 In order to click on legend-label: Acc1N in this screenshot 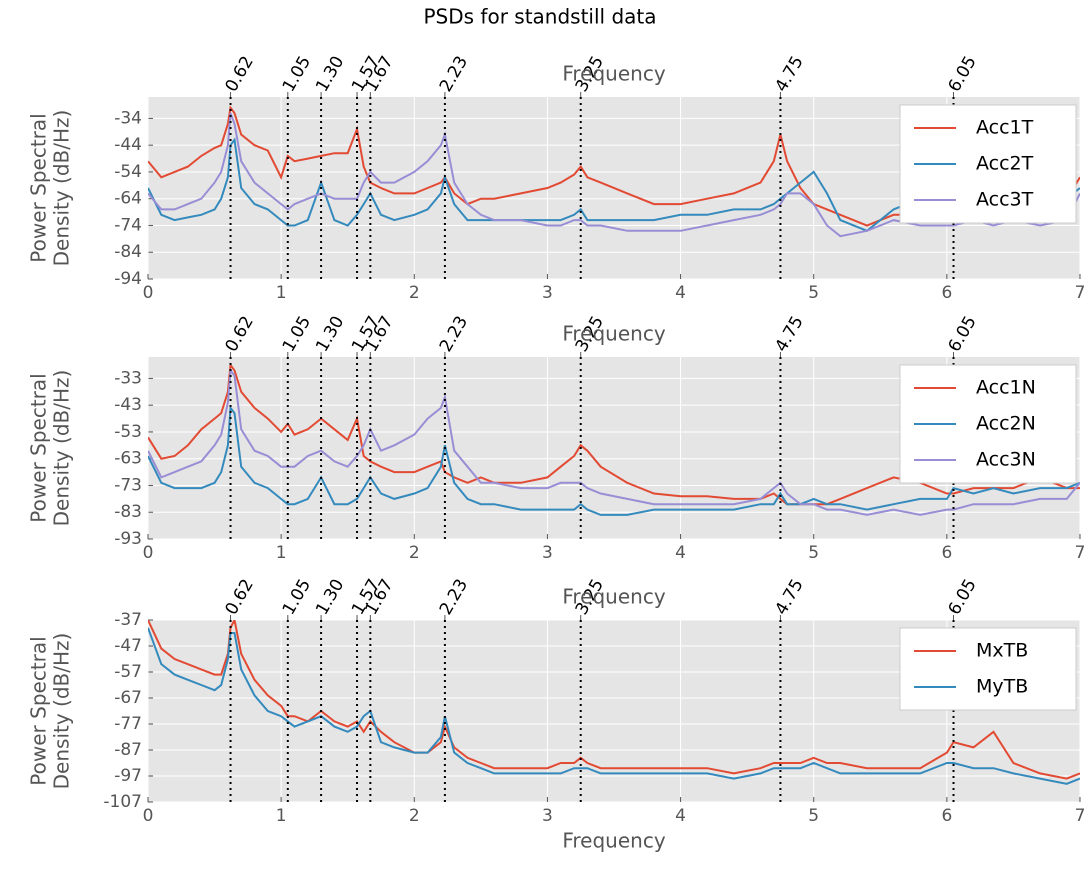, I will do `click(1006, 388)`.